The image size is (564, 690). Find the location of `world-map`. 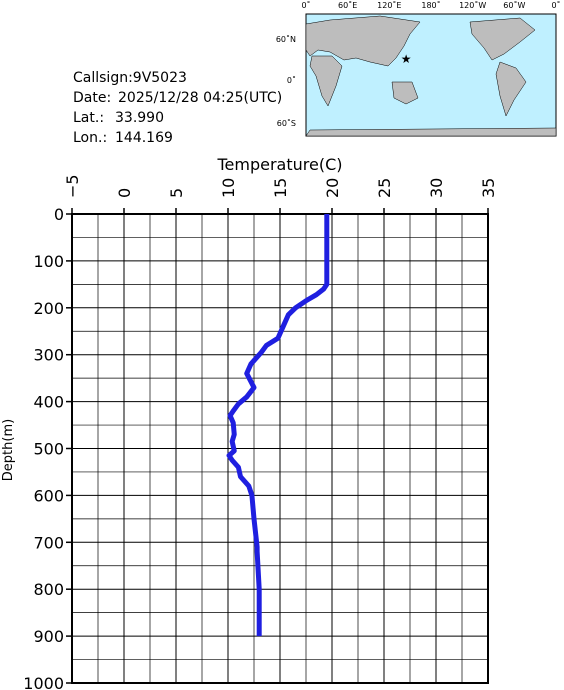

world-map is located at coordinates (431, 75).